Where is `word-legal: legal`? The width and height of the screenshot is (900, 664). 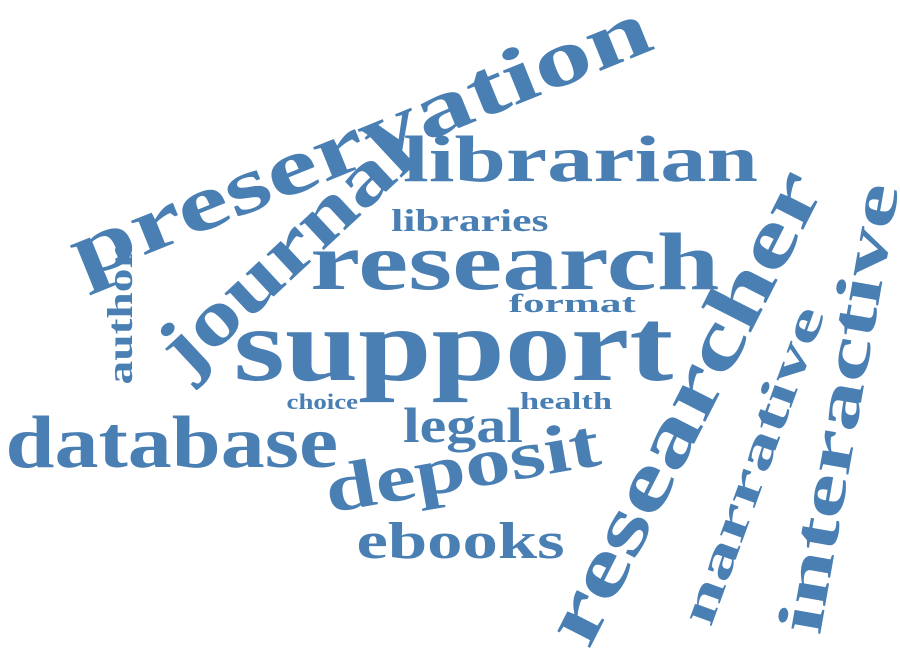
word-legal: legal is located at coordinates (463, 425).